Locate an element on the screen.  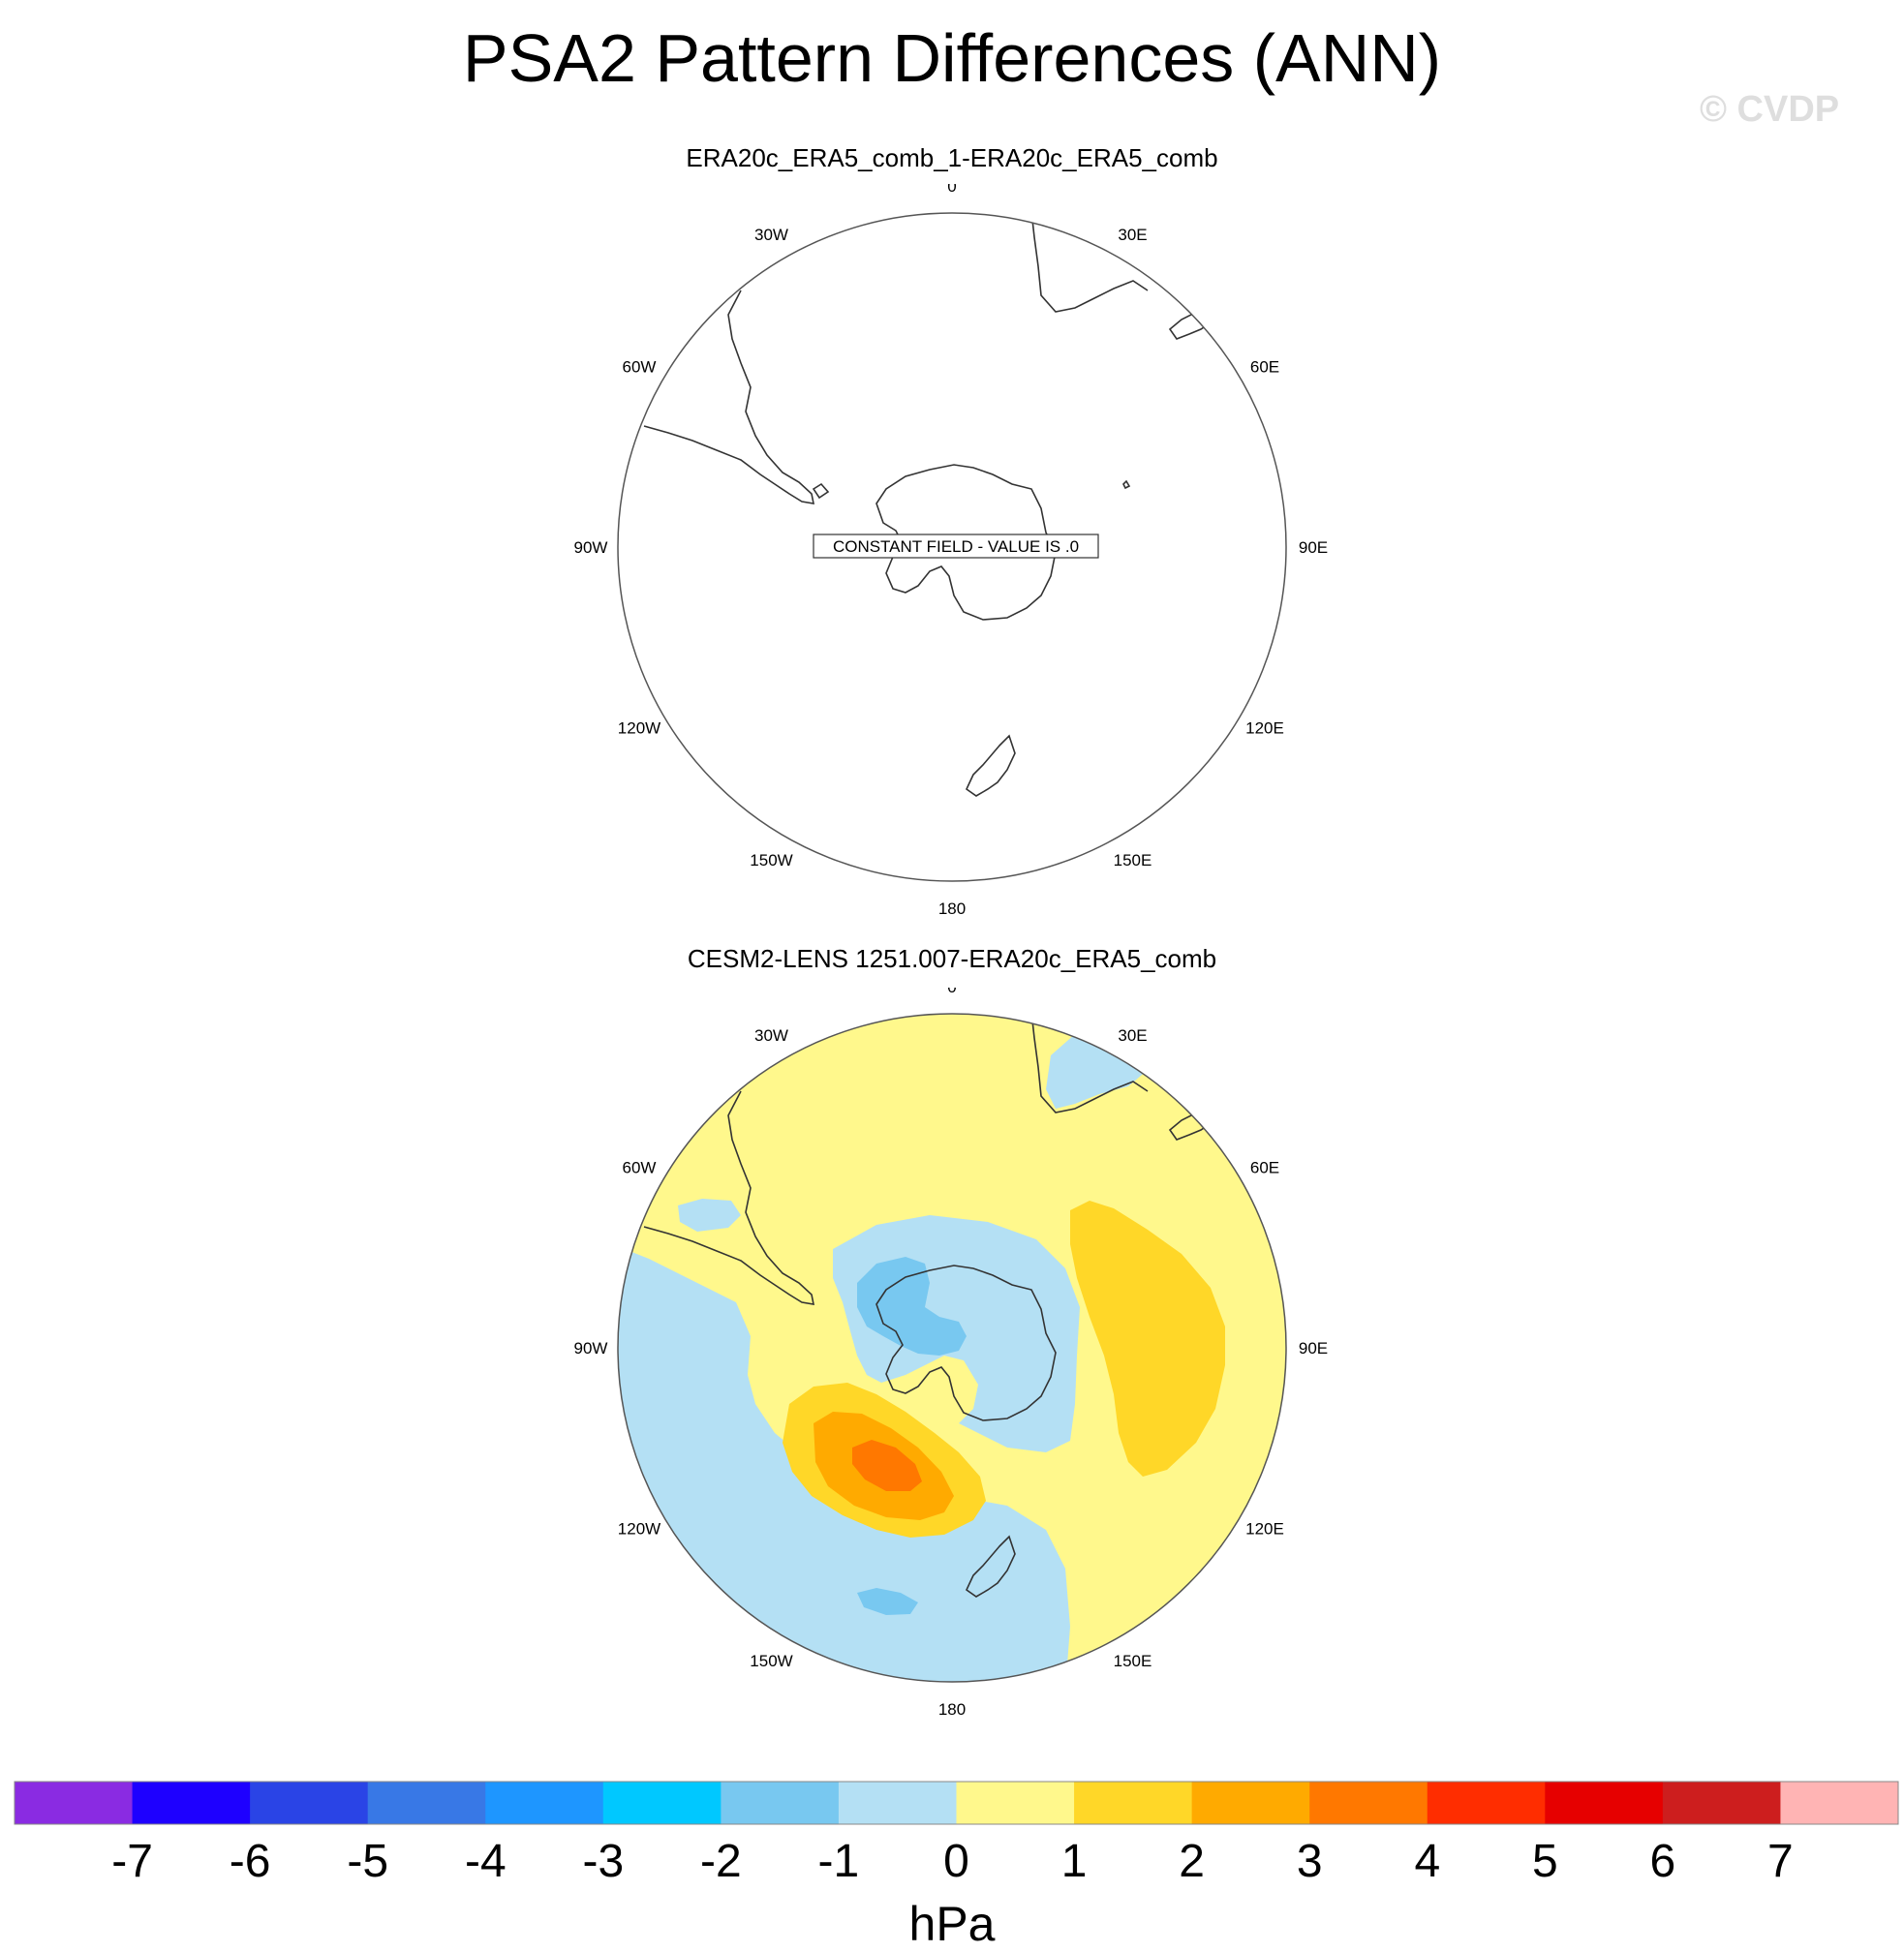
colorbar-tick-label: -7 is located at coordinates (132, 1861).